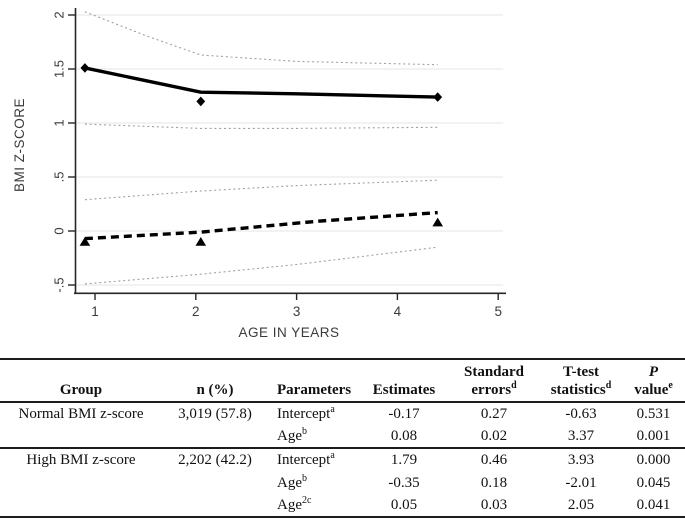 Image resolution: width=685 pixels, height=527 pixels. I want to click on cell-p-value: 0.045, so click(653, 482).